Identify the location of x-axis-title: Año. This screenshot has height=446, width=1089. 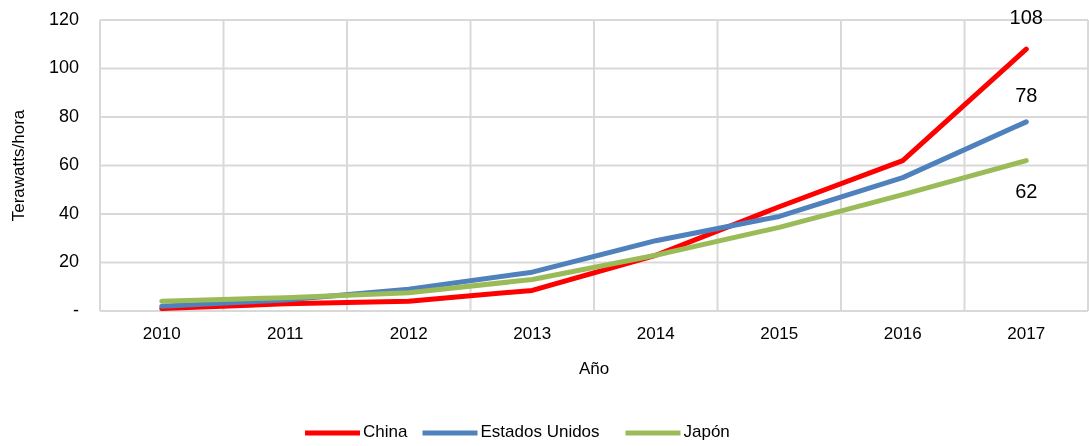
(594, 369).